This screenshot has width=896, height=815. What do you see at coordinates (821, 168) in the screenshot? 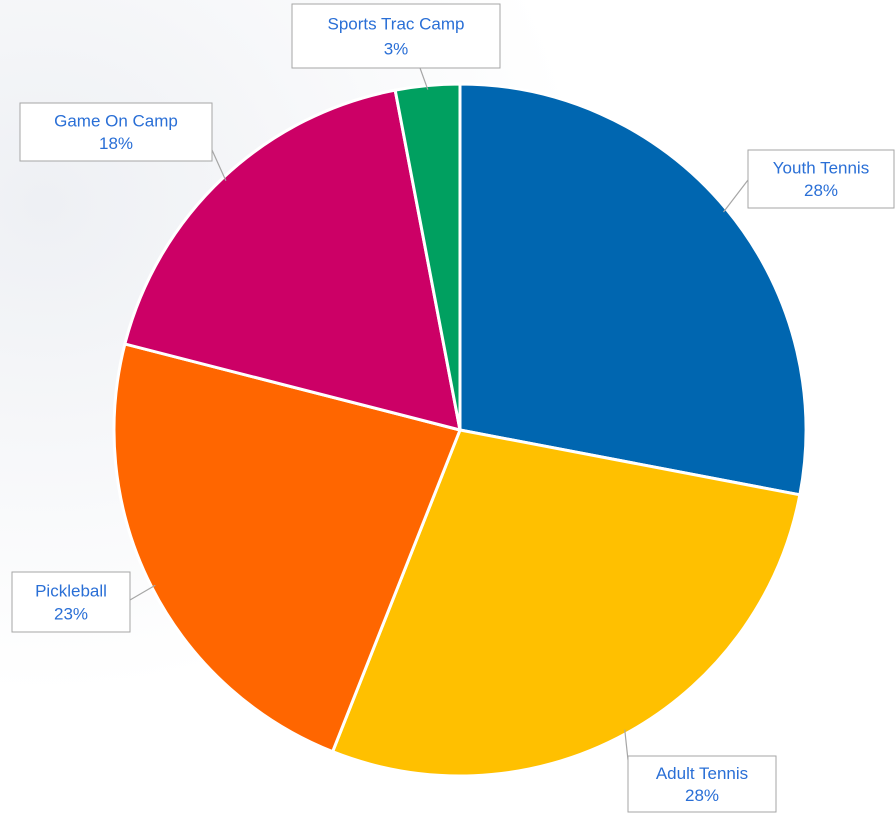
I see `label-category: Youth Tennis` at bounding box center [821, 168].